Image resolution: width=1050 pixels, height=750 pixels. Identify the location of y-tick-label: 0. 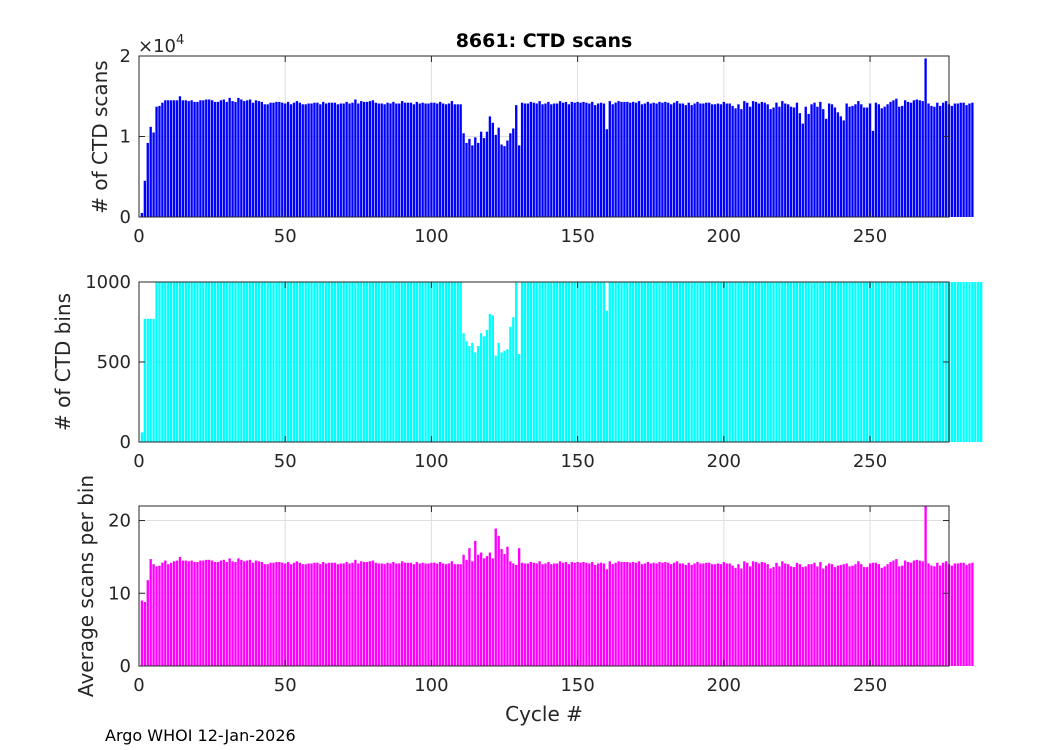
(125, 666).